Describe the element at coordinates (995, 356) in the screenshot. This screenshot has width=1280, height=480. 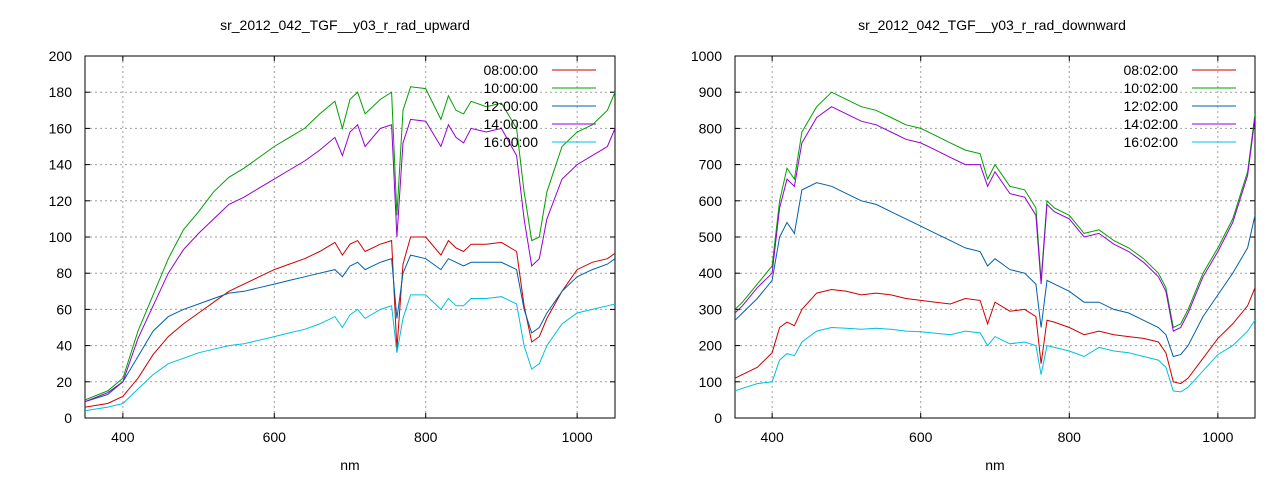
I see `series-line-16:02:00` at that location.